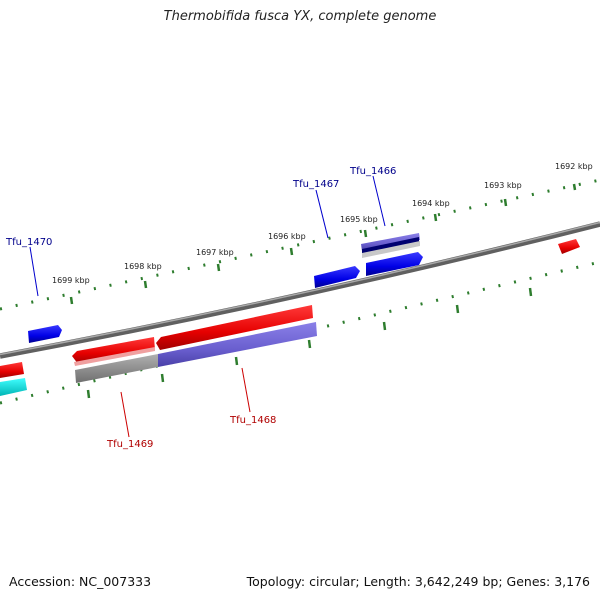 Image resolution: width=600 pixels, height=600 pixels. Describe the element at coordinates (574, 166) in the screenshot. I see `kbp-label: 1692 kbp` at that location.